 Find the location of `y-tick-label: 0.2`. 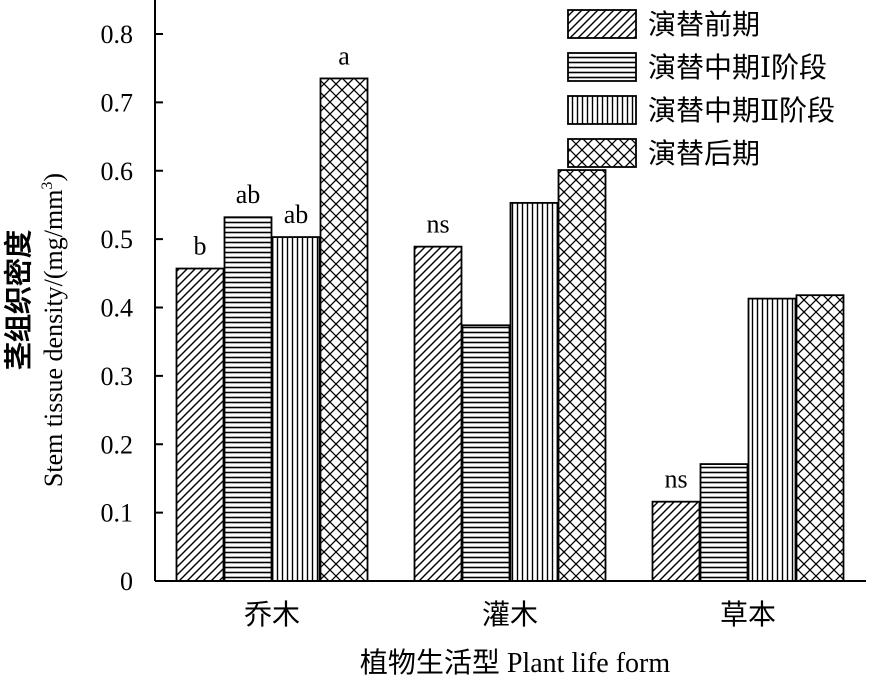

y-tick-label: 0.2 is located at coordinates (117, 444).